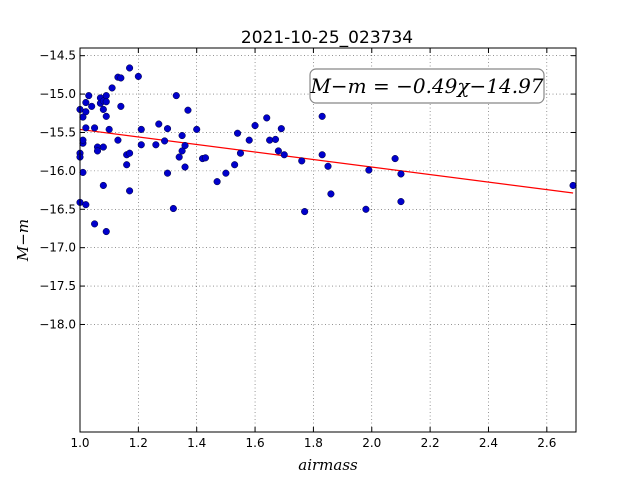 The height and width of the screenshot is (480, 640). Describe the element at coordinates (430, 443) in the screenshot. I see `x-tick-label: 2.2` at that location.